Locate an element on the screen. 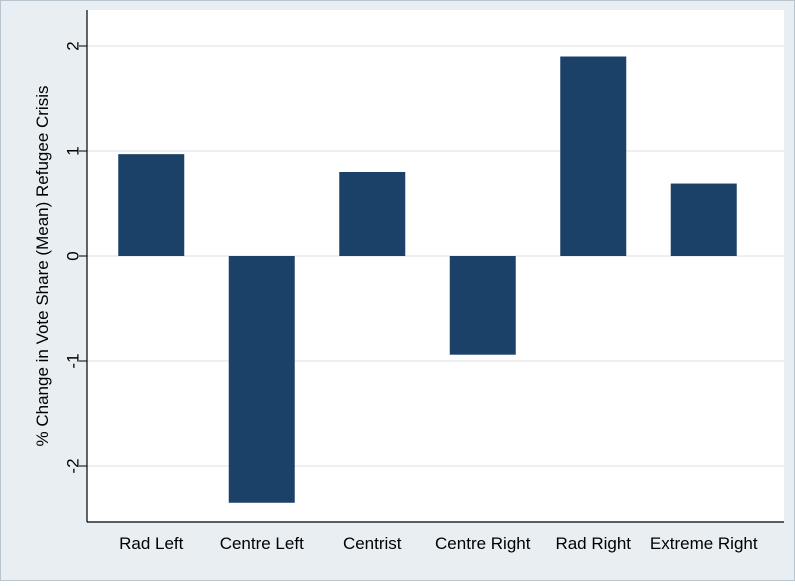 This screenshot has height=586, width=795. x-tick-label: Centre Left is located at coordinates (262, 543).